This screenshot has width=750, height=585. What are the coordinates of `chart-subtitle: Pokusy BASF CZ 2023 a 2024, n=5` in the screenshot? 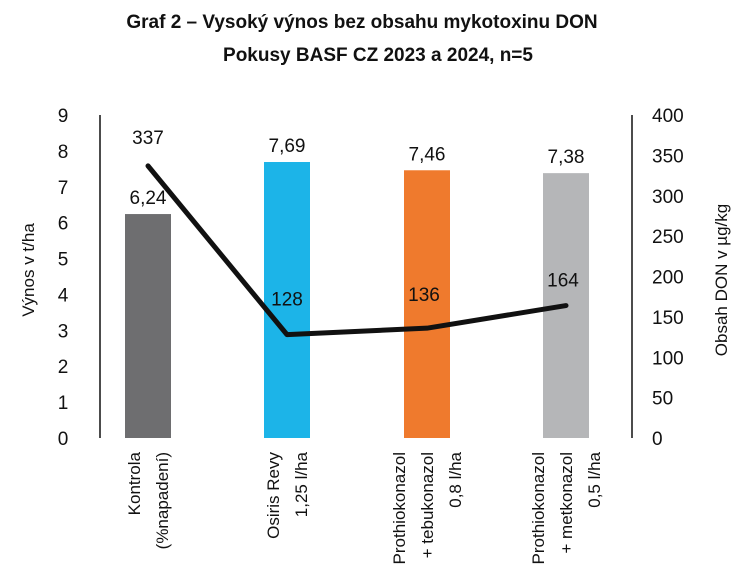 It's located at (378, 55).